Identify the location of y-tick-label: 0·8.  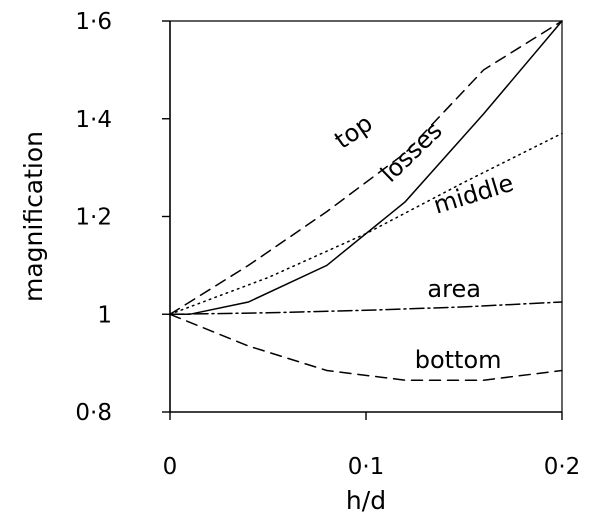
(93, 413).